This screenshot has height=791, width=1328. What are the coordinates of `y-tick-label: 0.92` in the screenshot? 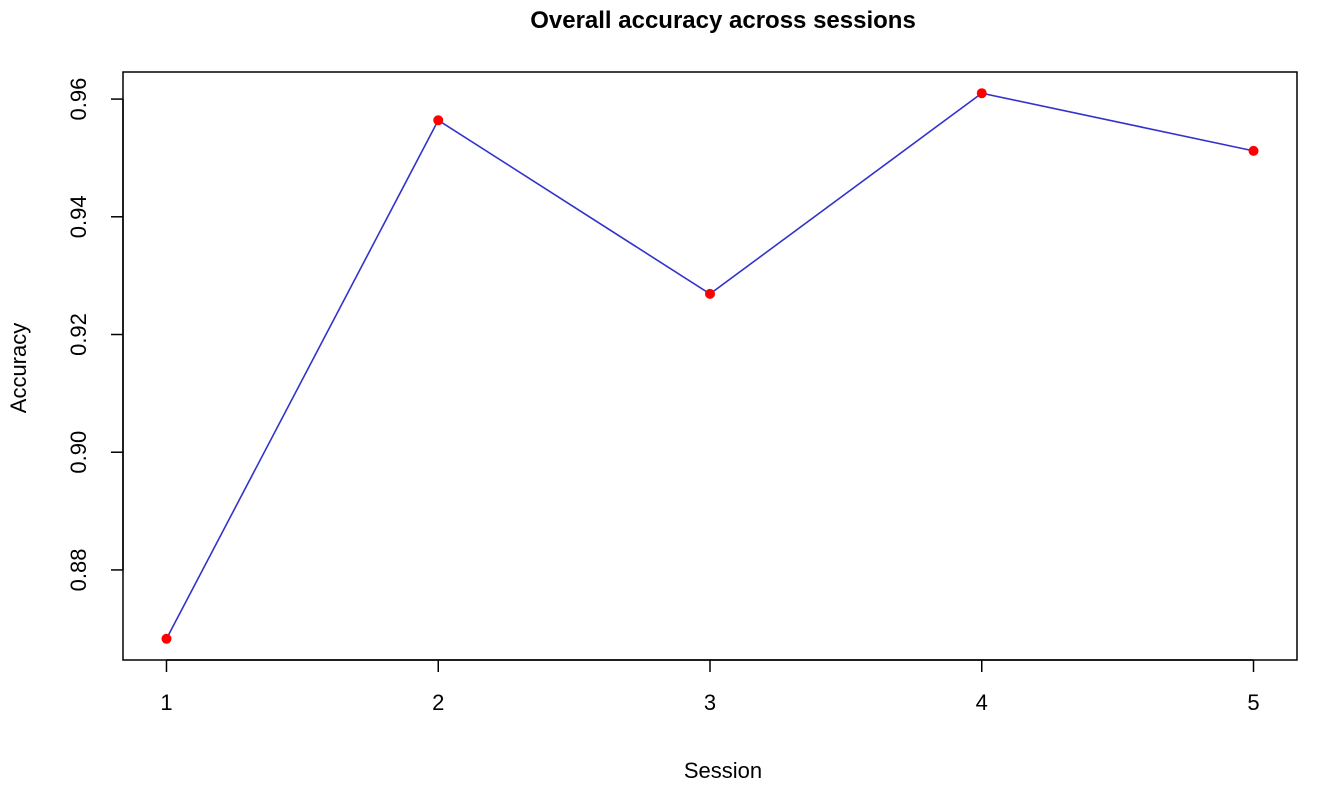 It's located at (78, 334).